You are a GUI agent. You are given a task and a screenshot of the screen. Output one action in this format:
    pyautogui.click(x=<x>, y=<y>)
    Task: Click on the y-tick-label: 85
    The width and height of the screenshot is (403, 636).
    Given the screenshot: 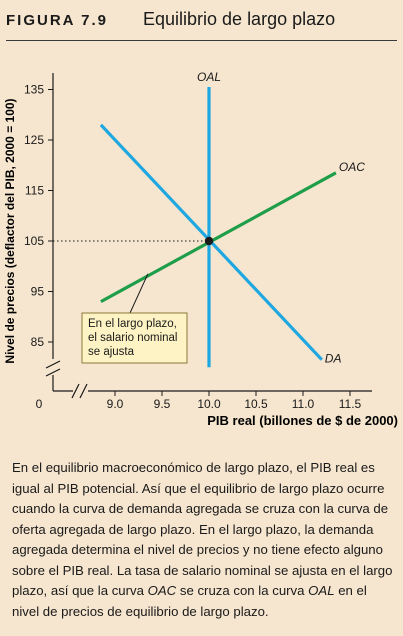 What is the action you would take?
    pyautogui.click(x=38, y=342)
    